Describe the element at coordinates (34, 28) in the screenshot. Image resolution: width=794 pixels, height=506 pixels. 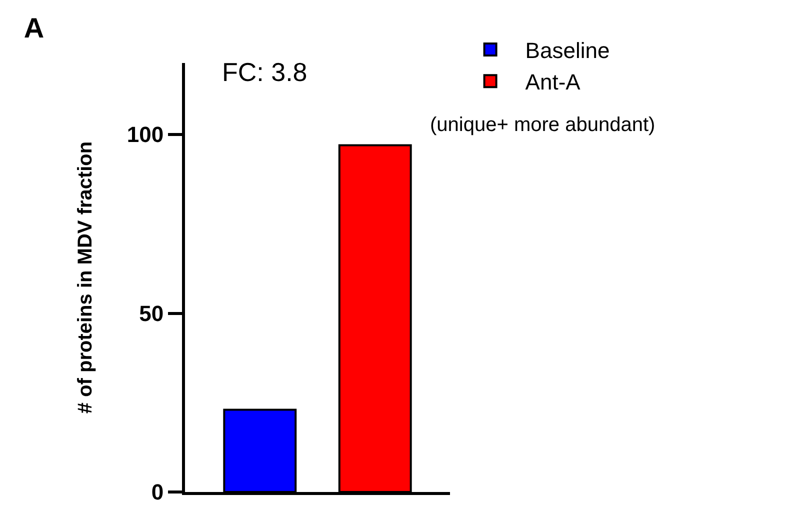
I see `chart-title: A` at that location.